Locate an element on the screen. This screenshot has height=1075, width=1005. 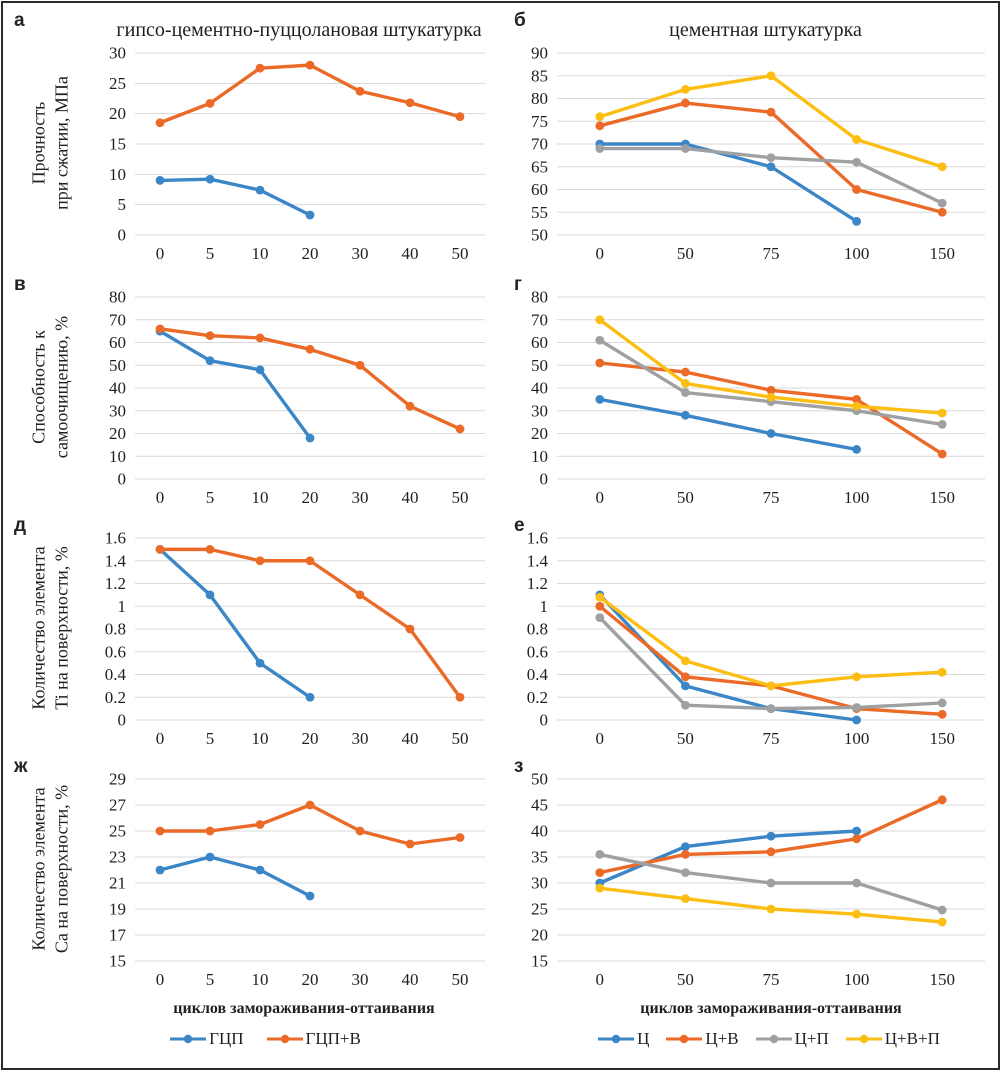
chart-d: 0 0.2 0.4 0.6 0.8 1 1.2 1.4 1.6 0 5 10 20 30 40 50 is located at coordinates (294, 644).